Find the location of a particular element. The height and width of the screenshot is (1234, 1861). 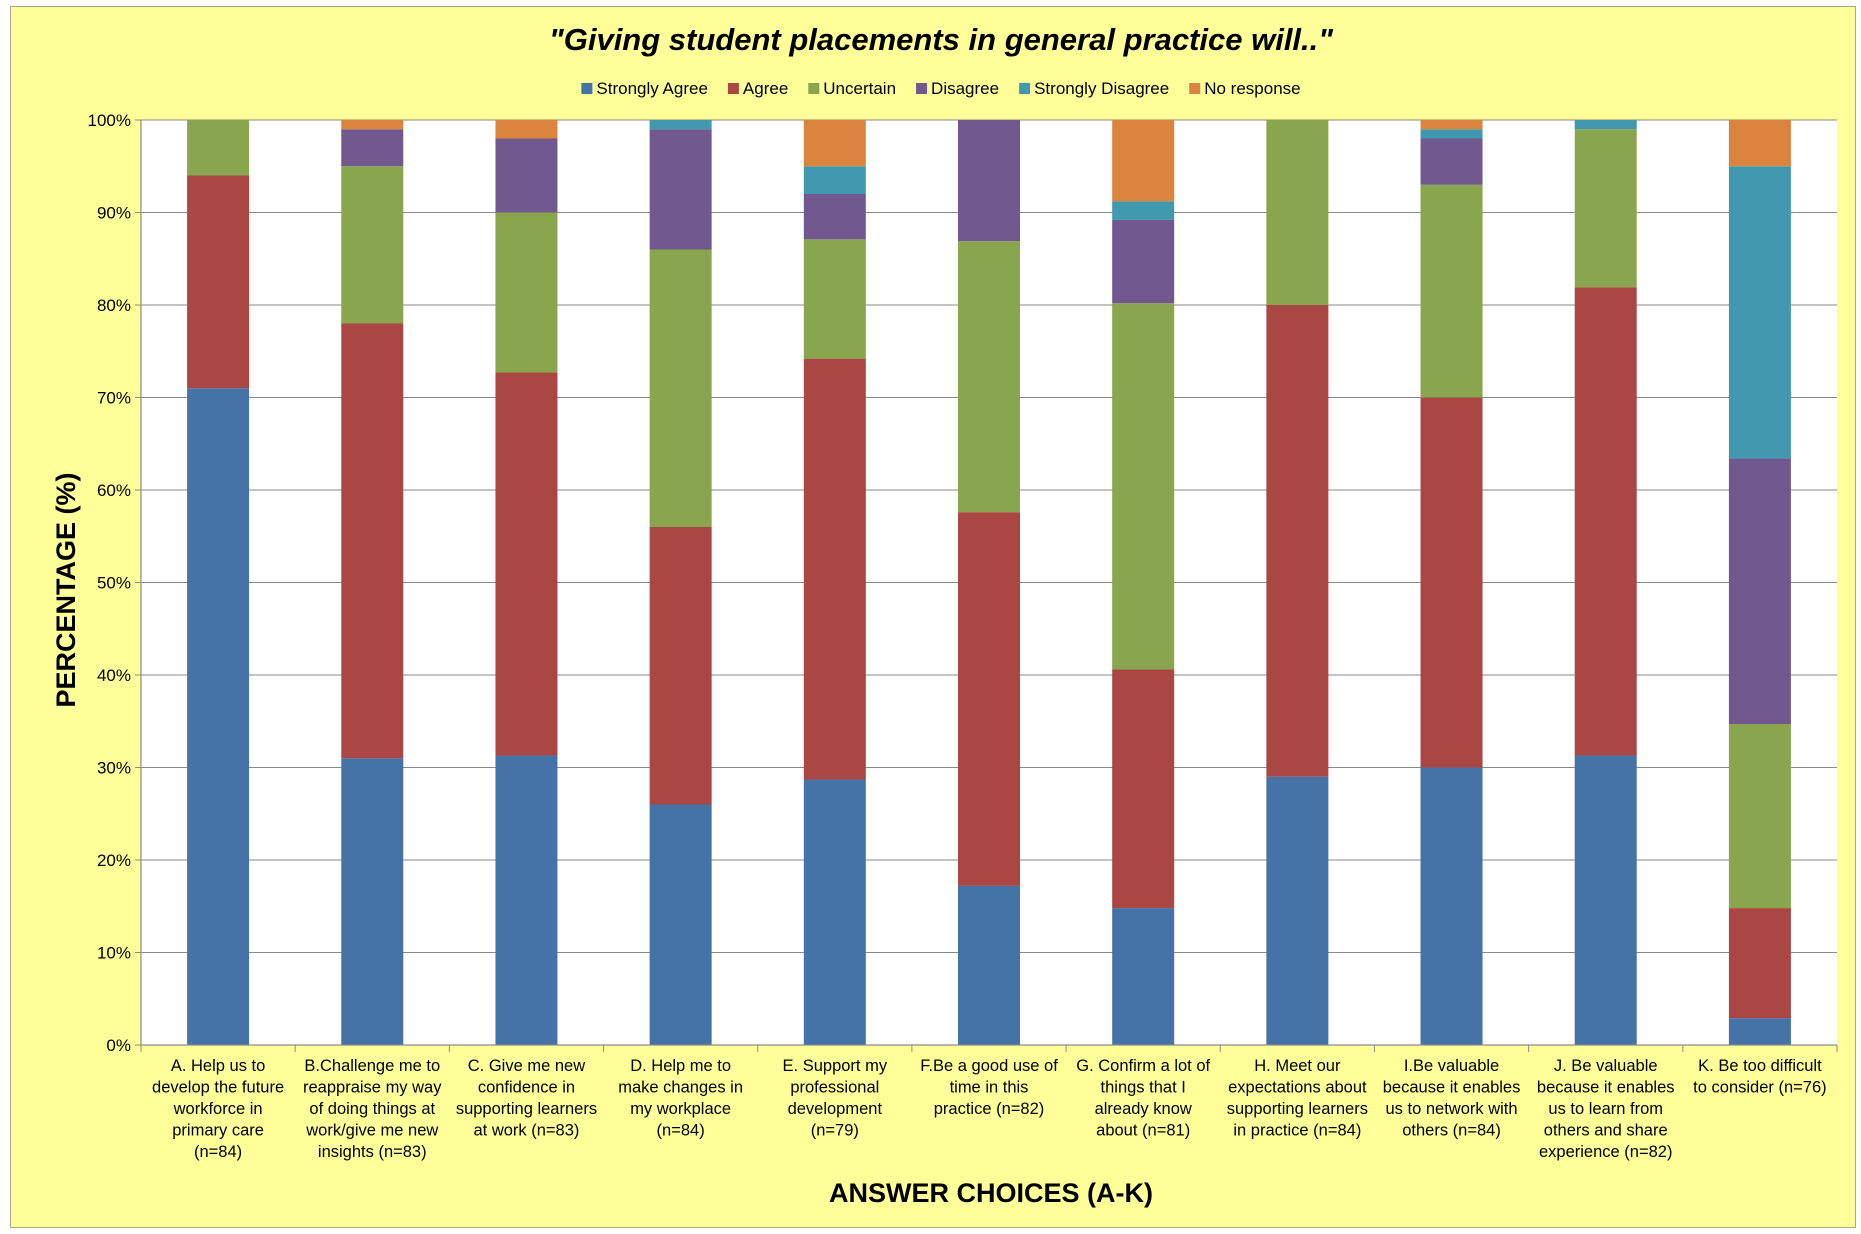

legend-item: No response is located at coordinates (1245, 88).